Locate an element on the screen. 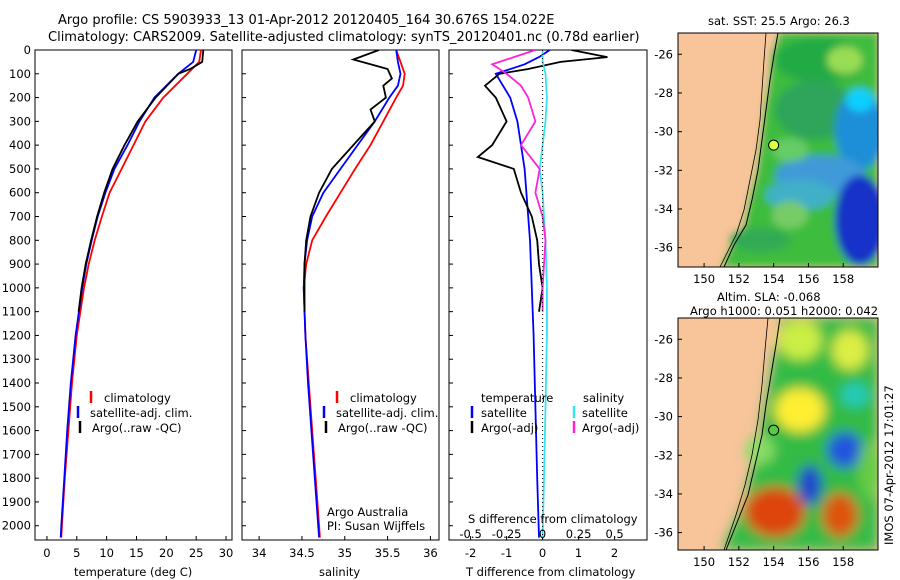 This screenshot has width=900, height=580. legend-heading-salinity: salinity is located at coordinates (603, 398).